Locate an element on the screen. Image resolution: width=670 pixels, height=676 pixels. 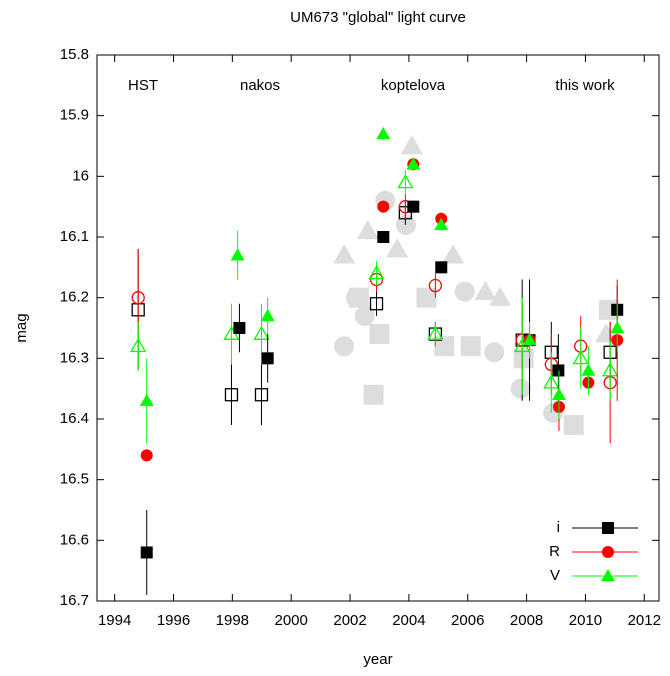
annotation: HST is located at coordinates (143, 85).